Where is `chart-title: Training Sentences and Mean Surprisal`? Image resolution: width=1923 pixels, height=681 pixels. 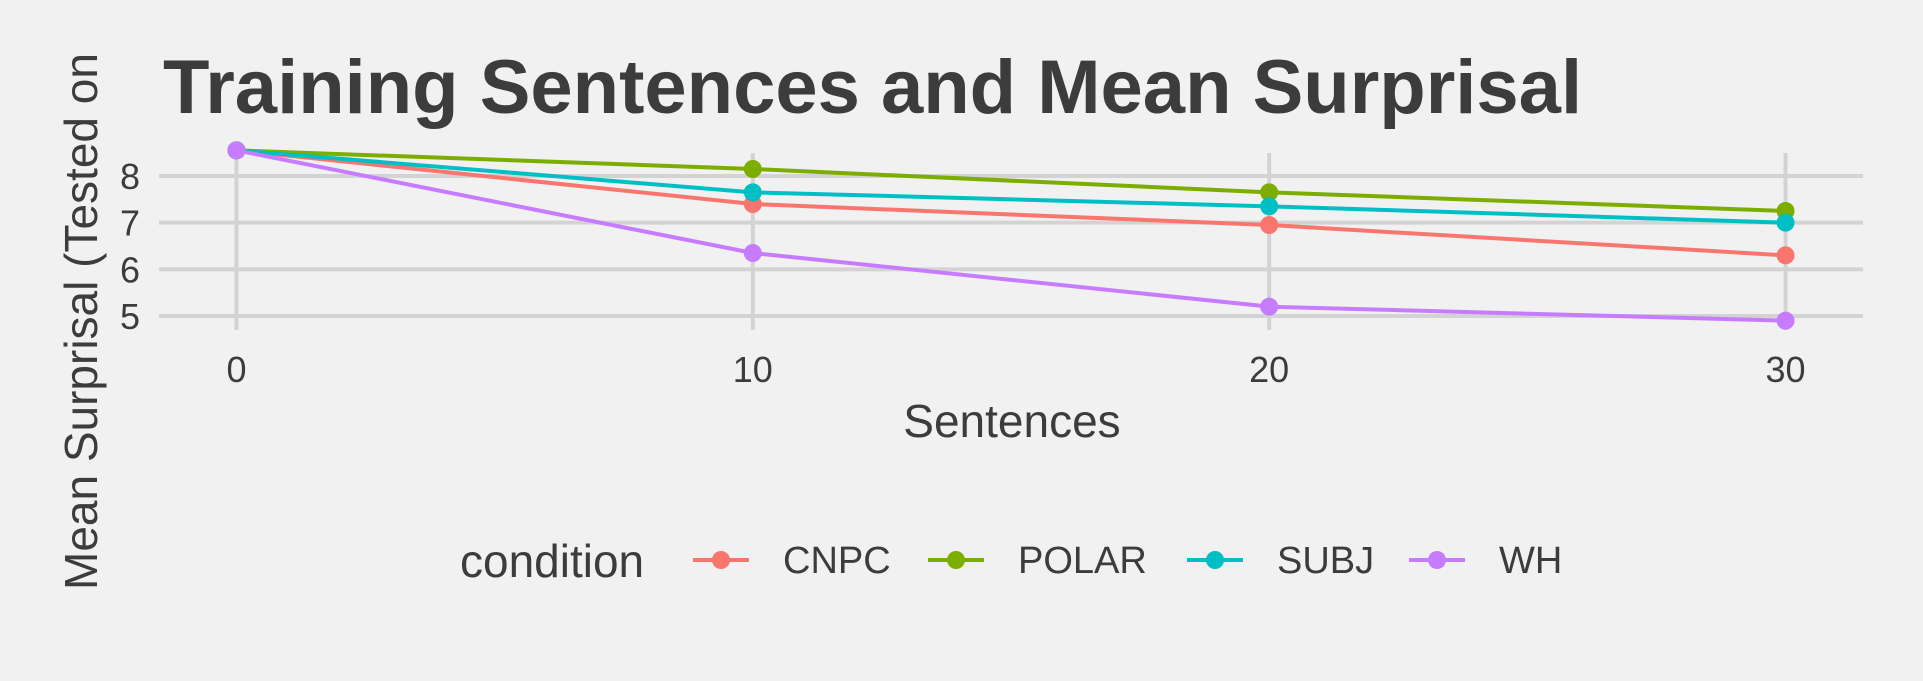 chart-title: Training Sentences and Mean Surprisal is located at coordinates (872, 87).